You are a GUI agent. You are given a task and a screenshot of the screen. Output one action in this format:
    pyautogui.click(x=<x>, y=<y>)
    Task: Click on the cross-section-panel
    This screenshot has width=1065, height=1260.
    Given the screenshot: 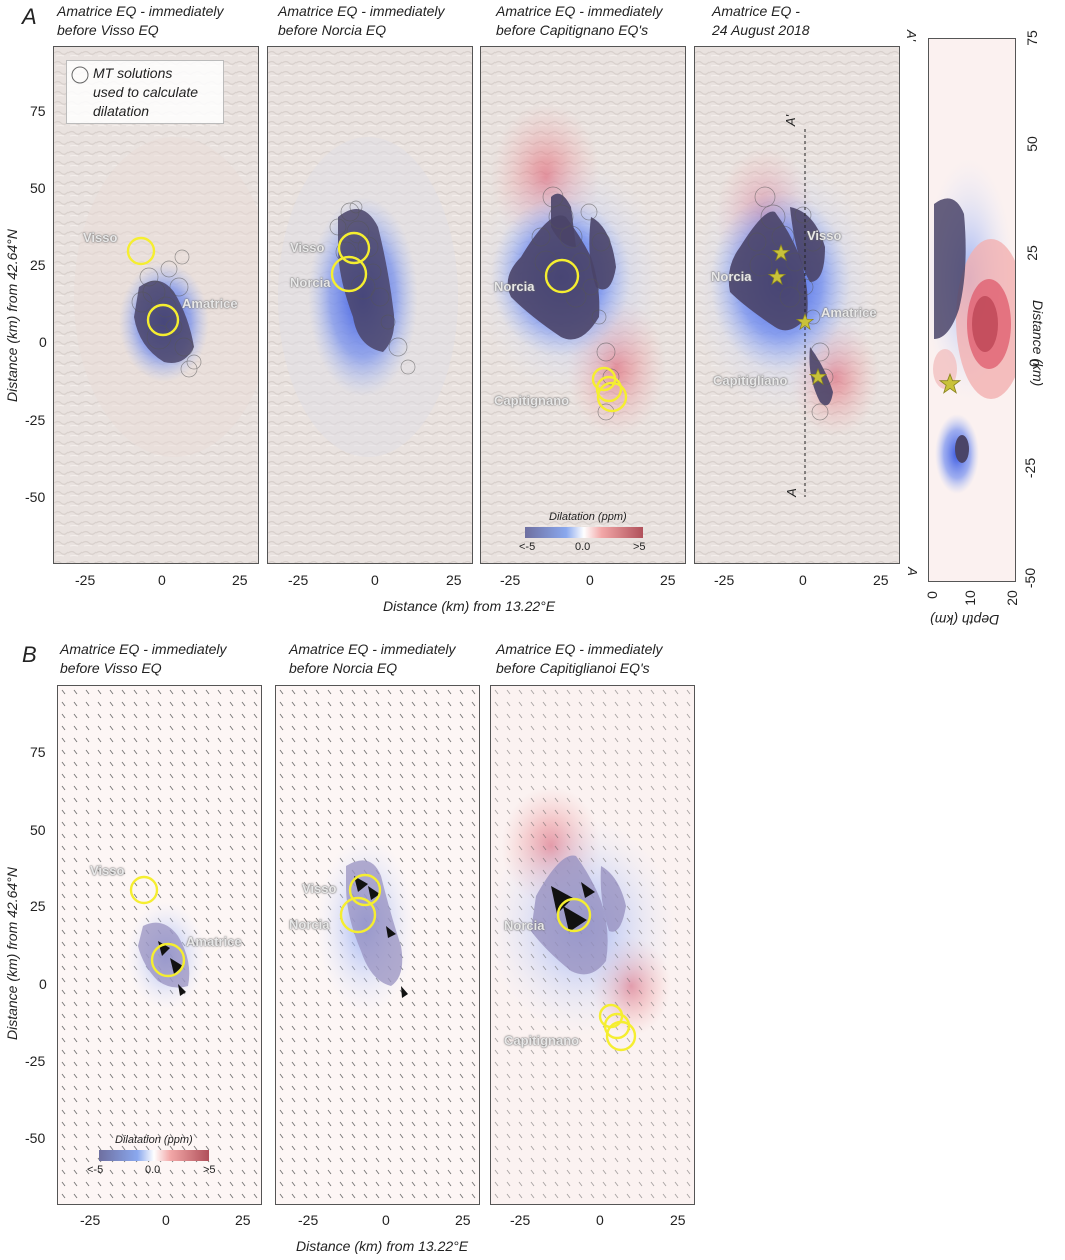 What is the action you would take?
    pyautogui.click(x=972, y=310)
    